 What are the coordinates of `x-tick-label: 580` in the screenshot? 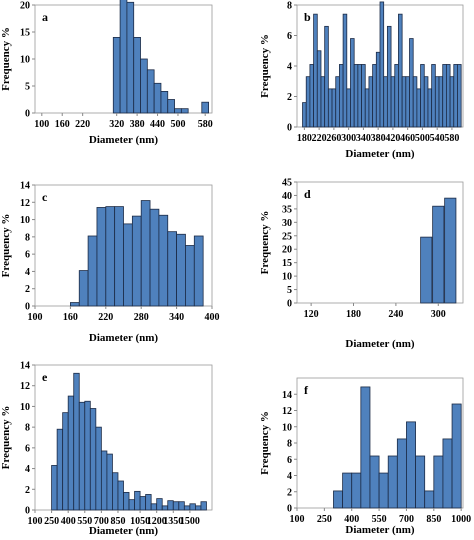 It's located at (451, 138).